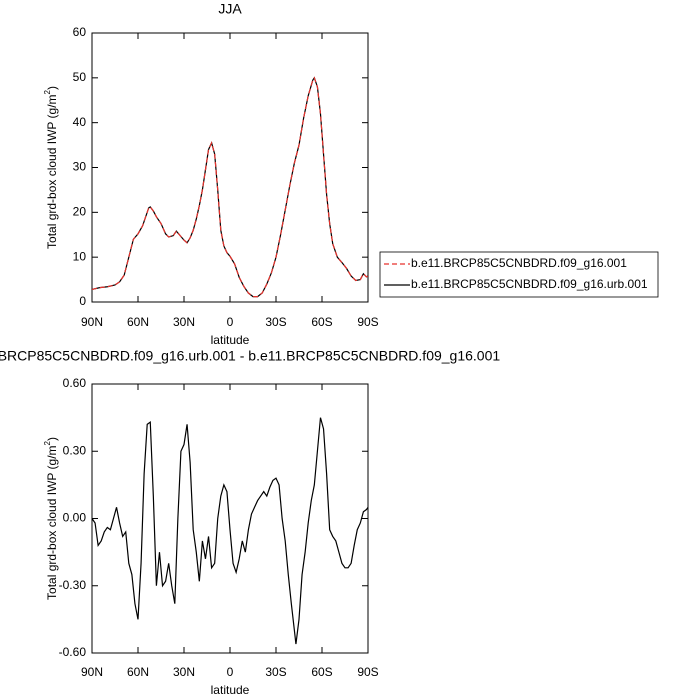 Image resolution: width=700 pixels, height=700 pixels. What do you see at coordinates (80, 256) in the screenshot?
I see `y-tick-label: 10` at bounding box center [80, 256].